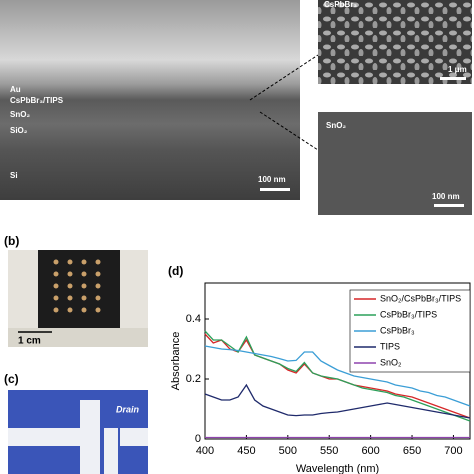  I want to click on x-tick-label: 650, so click(412, 451).